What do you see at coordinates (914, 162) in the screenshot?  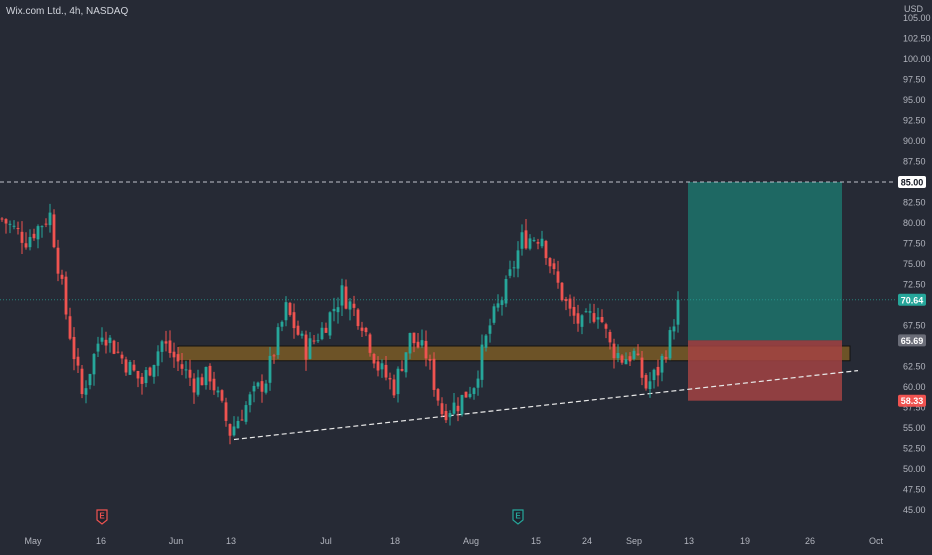 I see `y-tick-label: 87.50` at bounding box center [914, 162].